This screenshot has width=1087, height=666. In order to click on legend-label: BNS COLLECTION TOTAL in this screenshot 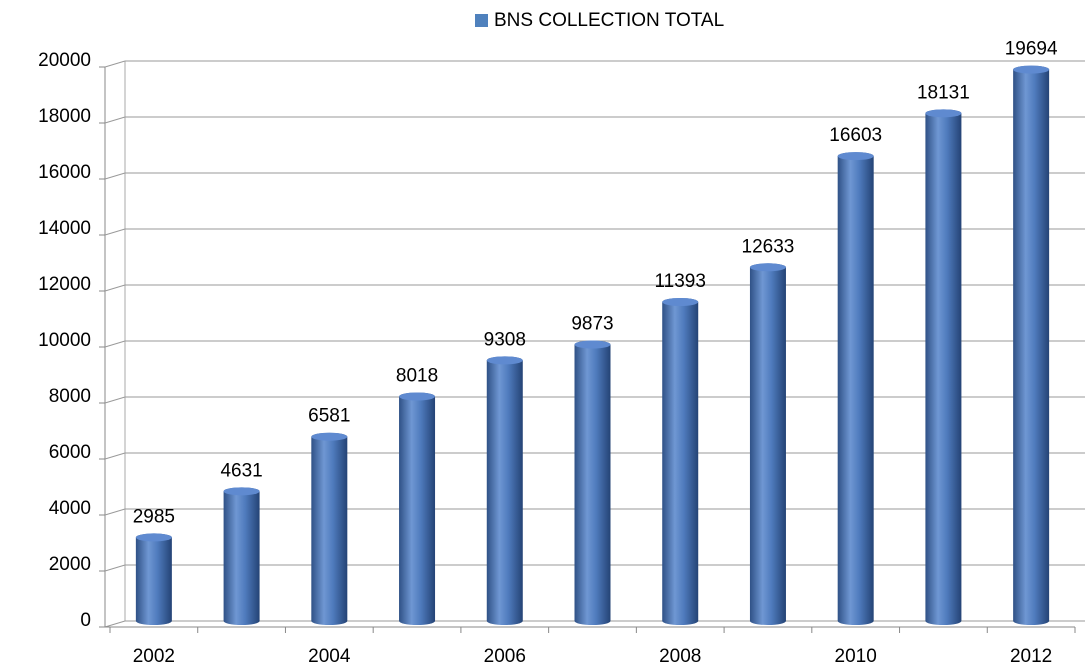, I will do `click(609, 20)`.